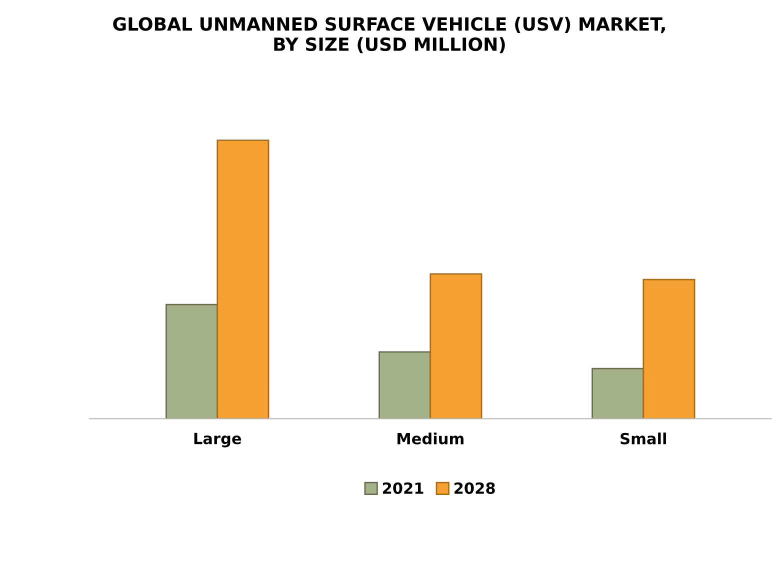 Image resolution: width=779 pixels, height=562 pixels. What do you see at coordinates (218, 440) in the screenshot?
I see `x-tick-label: Large` at bounding box center [218, 440].